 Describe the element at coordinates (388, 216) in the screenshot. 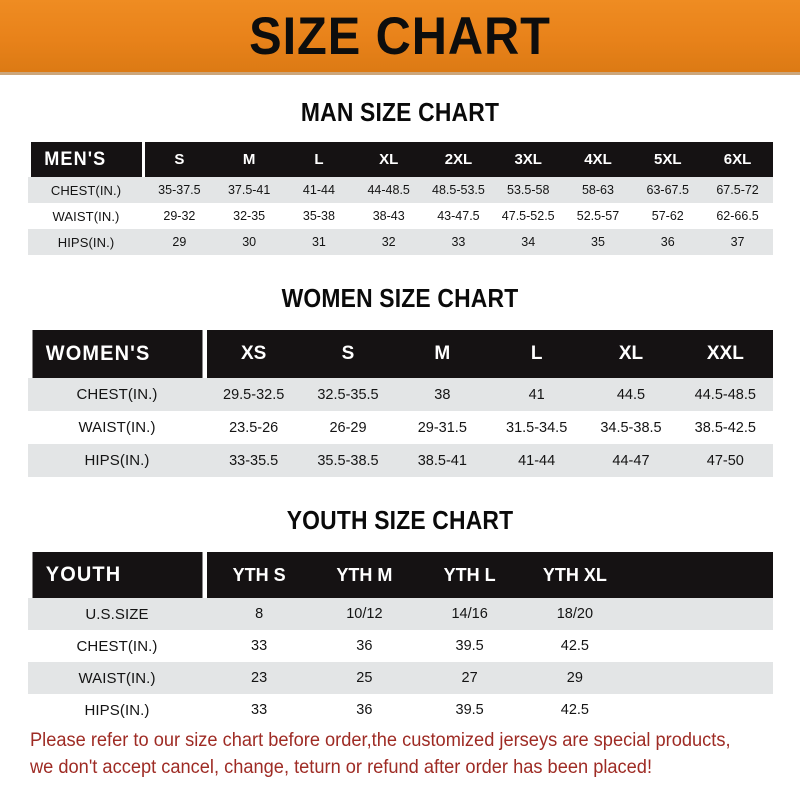

I see `table-cell: 38-43` at that location.